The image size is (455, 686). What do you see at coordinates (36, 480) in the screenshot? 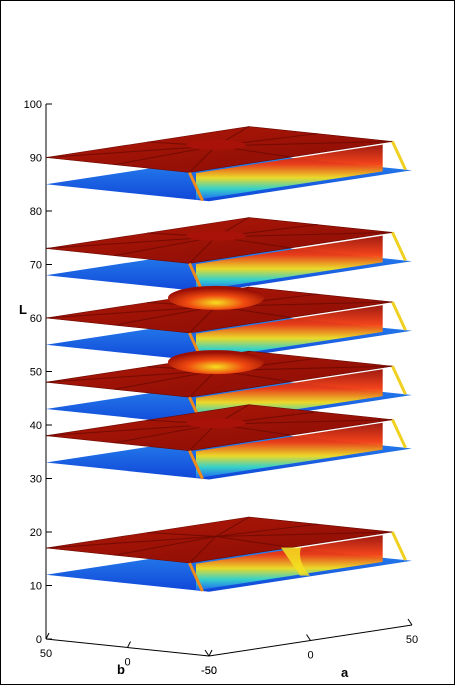
I see `z-tick-label: 30` at bounding box center [36, 480].